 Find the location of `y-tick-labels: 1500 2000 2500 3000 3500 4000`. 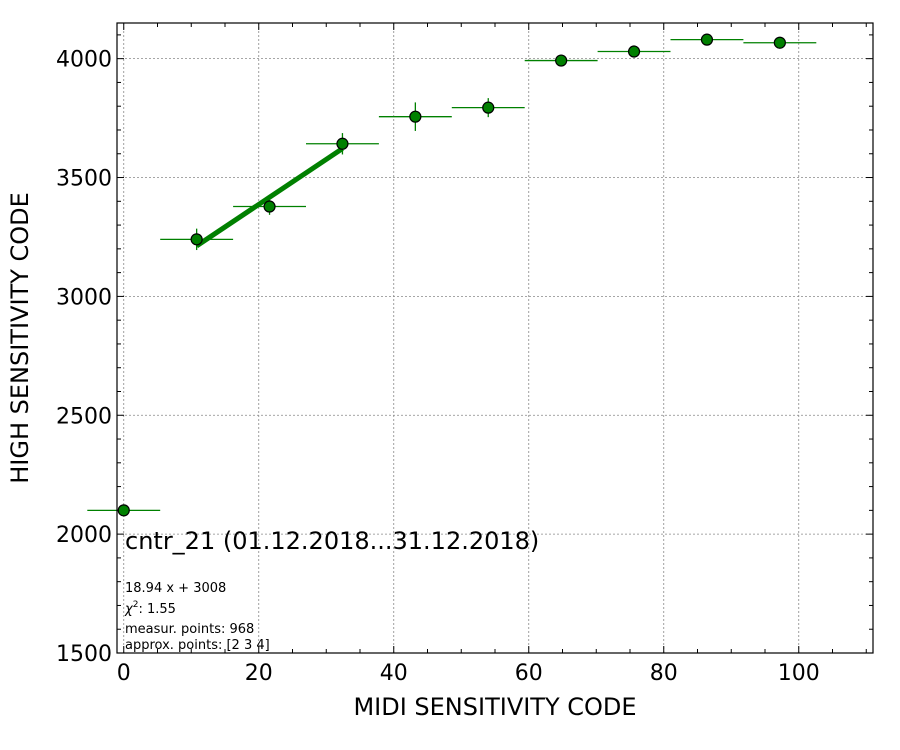

y-tick-labels: 1500 2000 2500 3000 3500 4000 is located at coordinates (84, 357).